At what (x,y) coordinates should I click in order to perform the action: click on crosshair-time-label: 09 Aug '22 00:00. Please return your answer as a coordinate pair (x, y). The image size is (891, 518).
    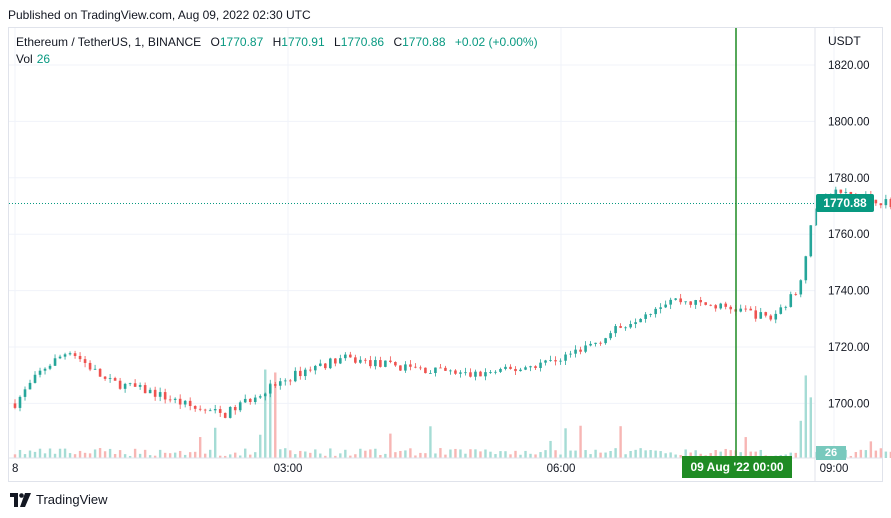
    Looking at the image, I should click on (737, 467).